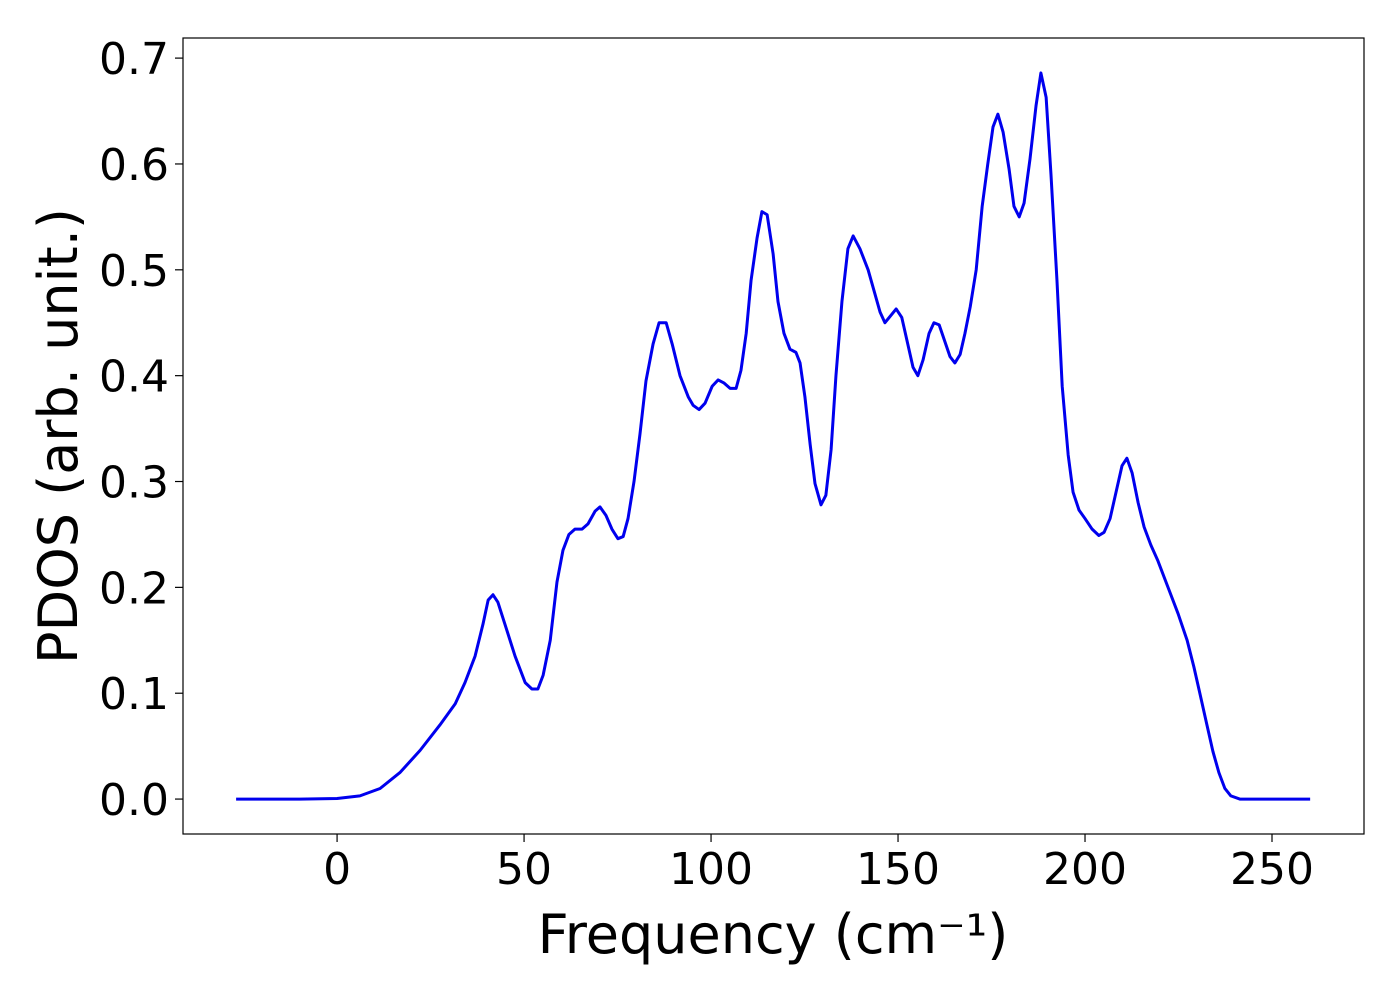  What do you see at coordinates (134, 588) in the screenshot?
I see `y-tick-label: 0.2` at bounding box center [134, 588].